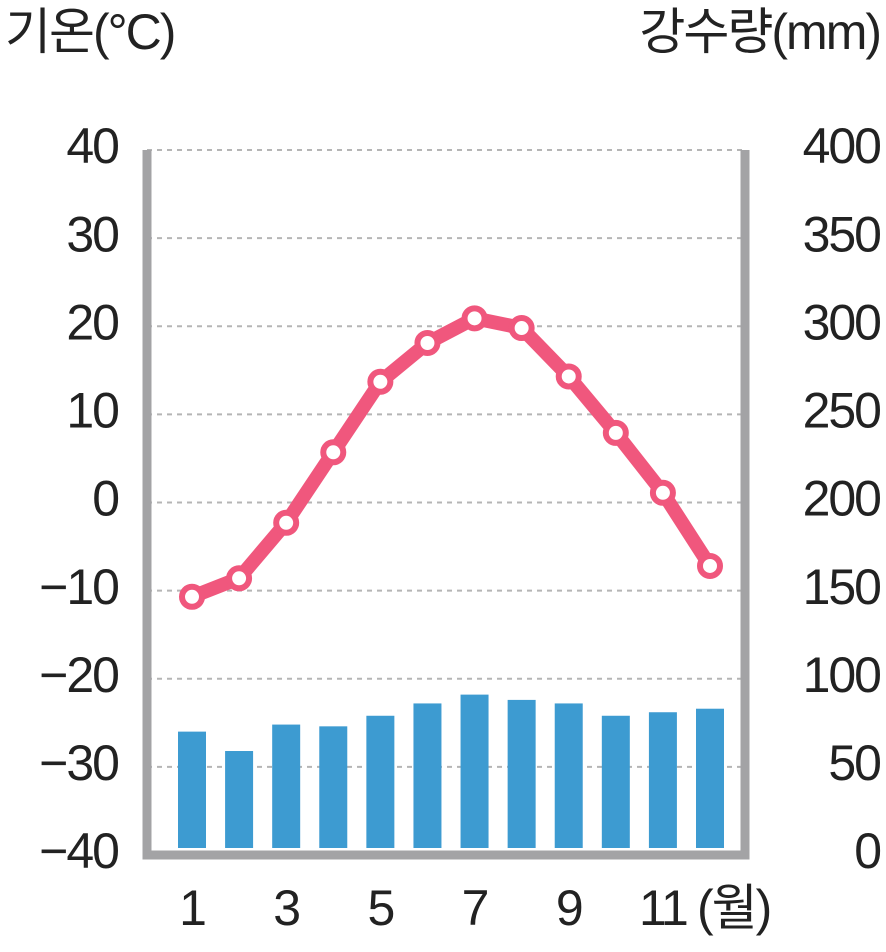  Describe the element at coordinates (733, 908) in the screenshot. I see `x-axis-title: (월)` at that location.